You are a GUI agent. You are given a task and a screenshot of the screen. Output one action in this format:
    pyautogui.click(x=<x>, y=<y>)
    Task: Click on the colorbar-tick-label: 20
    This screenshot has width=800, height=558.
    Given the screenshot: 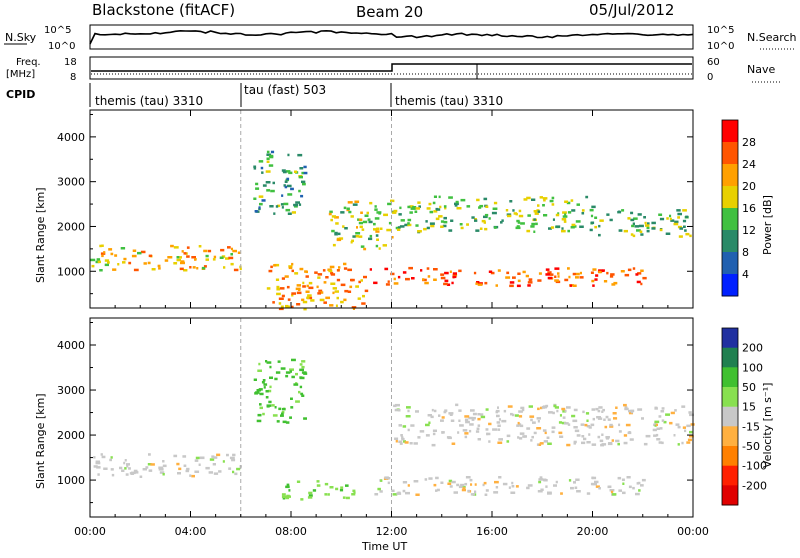 What is the action you would take?
    pyautogui.click(x=749, y=186)
    